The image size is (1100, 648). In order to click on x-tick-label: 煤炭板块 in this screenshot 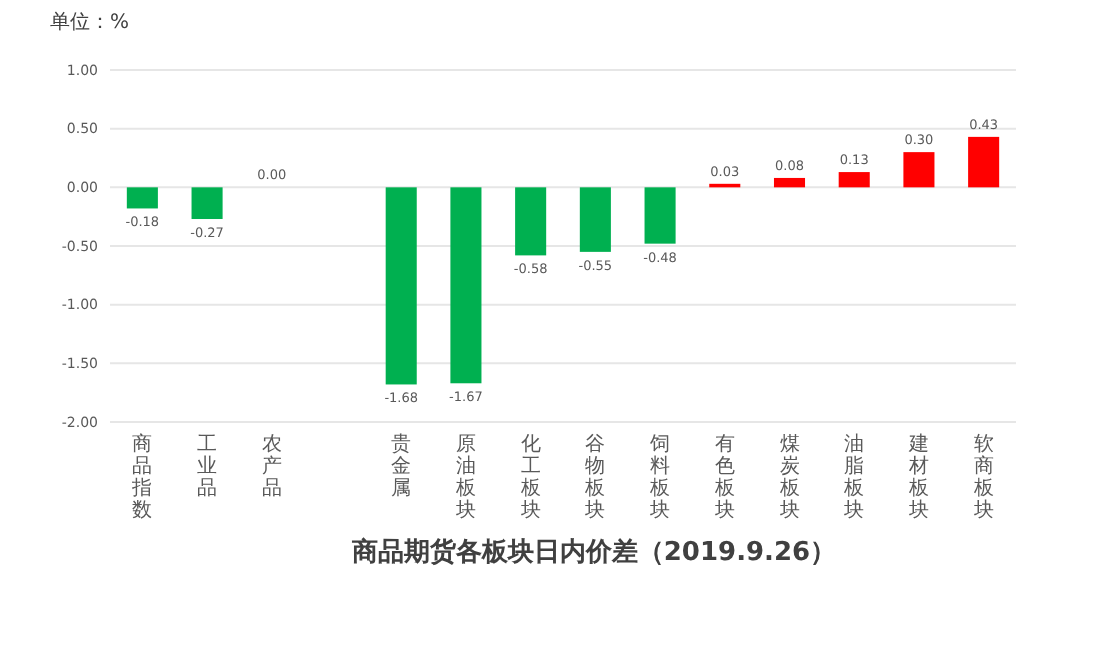, I will do `click(788, 477)`.